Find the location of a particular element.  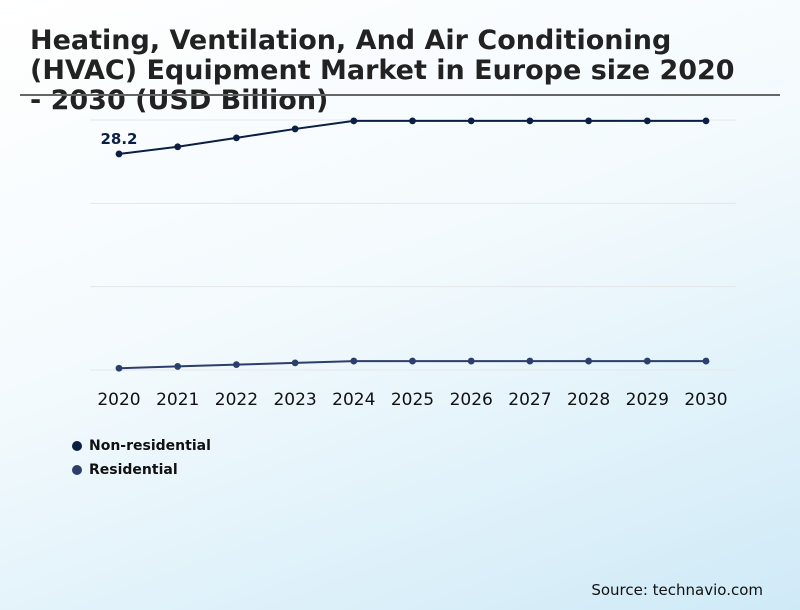

data-label: 28.2 is located at coordinates (118, 139).